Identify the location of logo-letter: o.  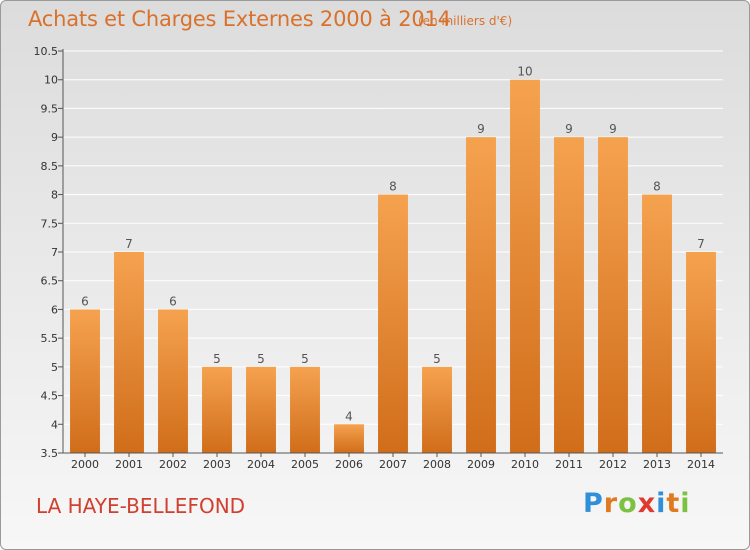
(628, 503).